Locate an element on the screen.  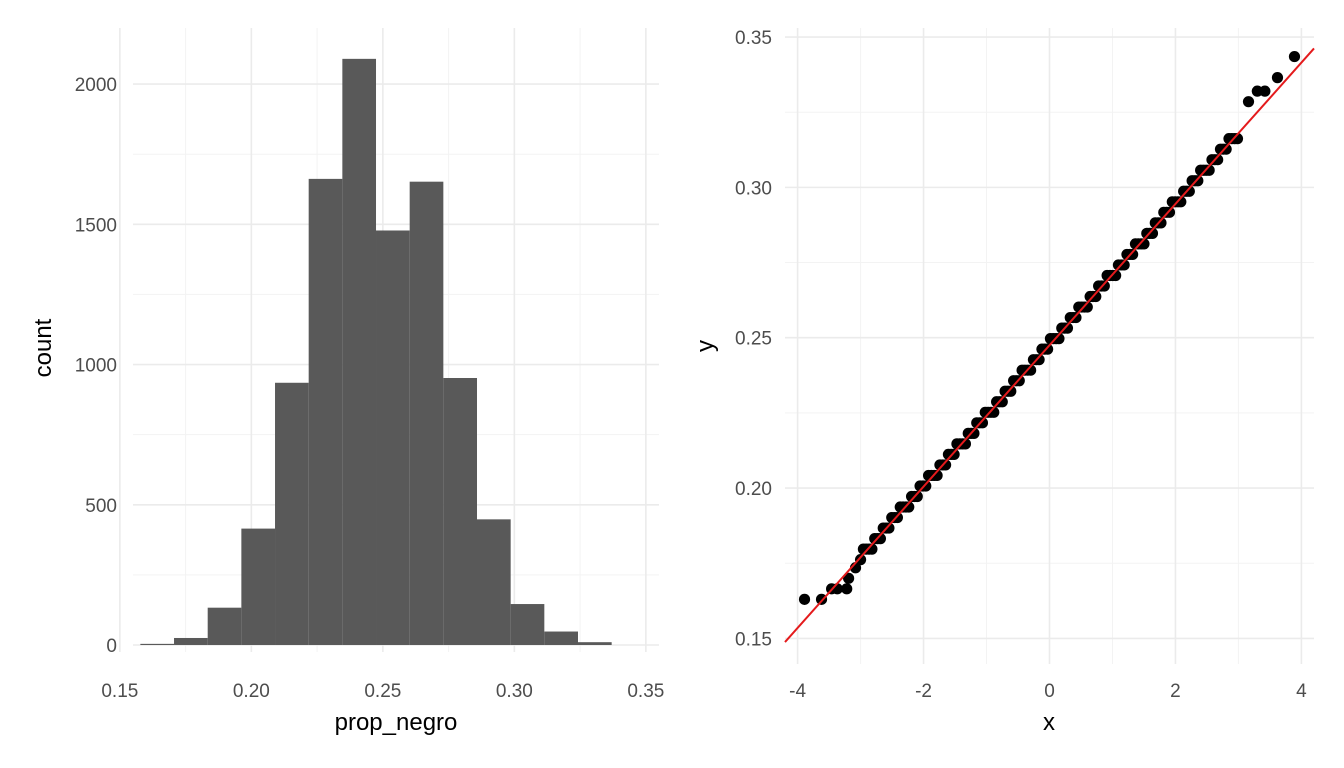
histogram-y-tick-label: 1500 is located at coordinates (96, 225).